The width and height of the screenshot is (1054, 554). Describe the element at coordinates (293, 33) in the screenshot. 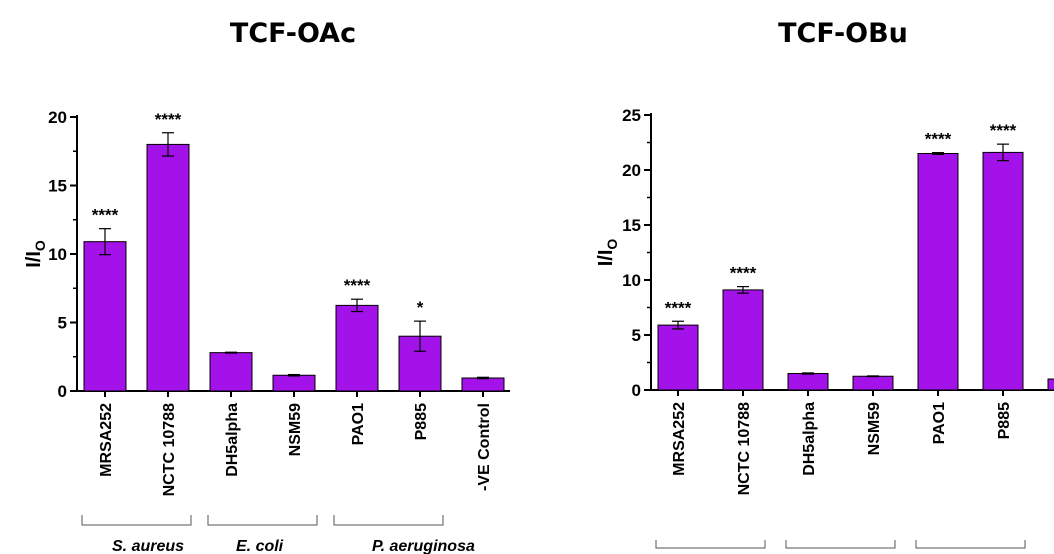

I see `chart-title: TCF-OAc` at that location.